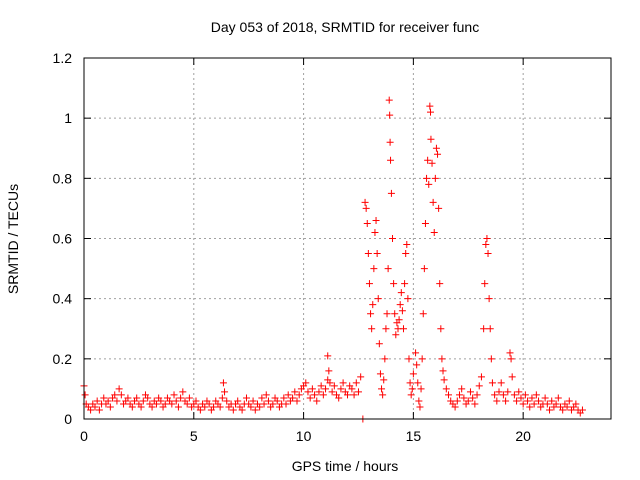 The width and height of the screenshot is (640, 480). Describe the element at coordinates (68, 118) in the screenshot. I see `y-tick-label: 1` at that location.